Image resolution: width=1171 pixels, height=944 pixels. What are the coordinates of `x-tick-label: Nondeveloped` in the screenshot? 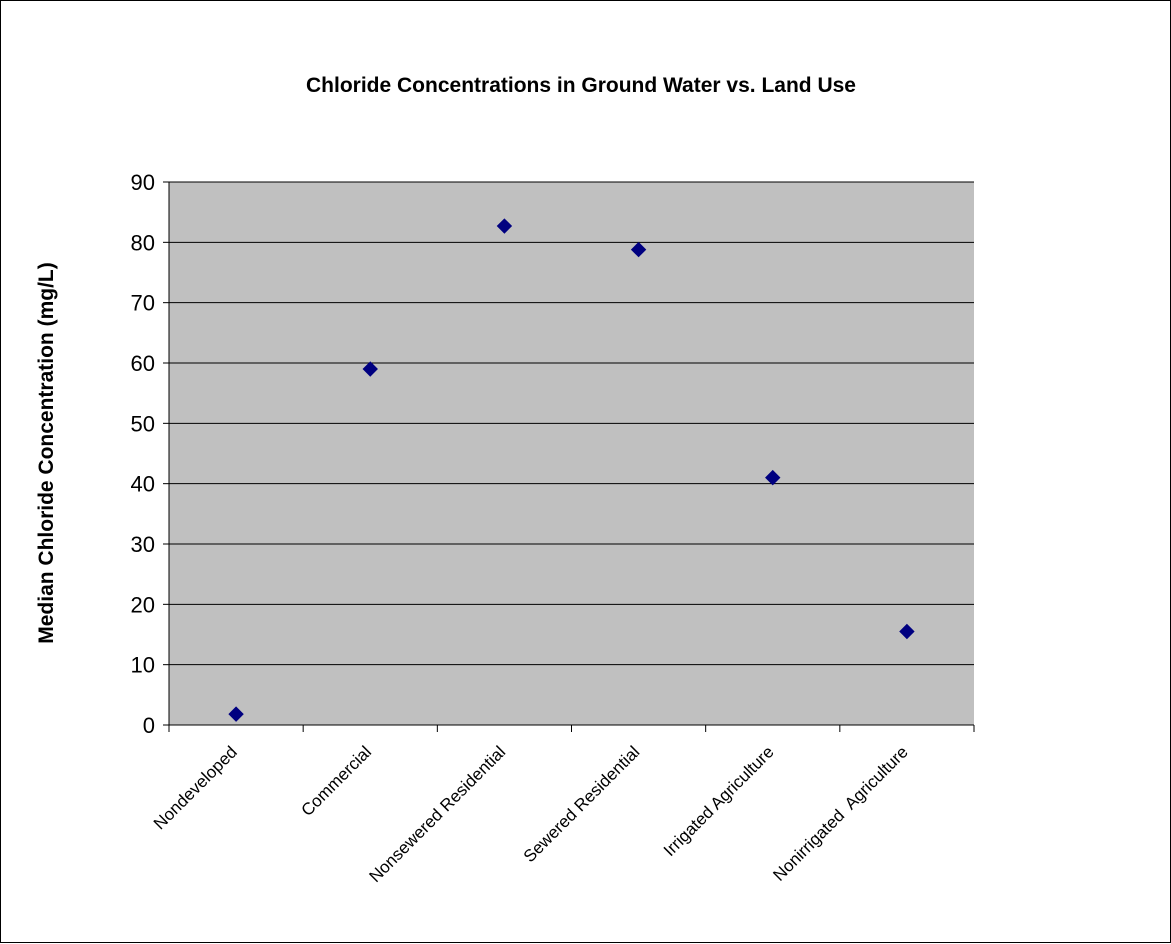 It's located at (195, 787).